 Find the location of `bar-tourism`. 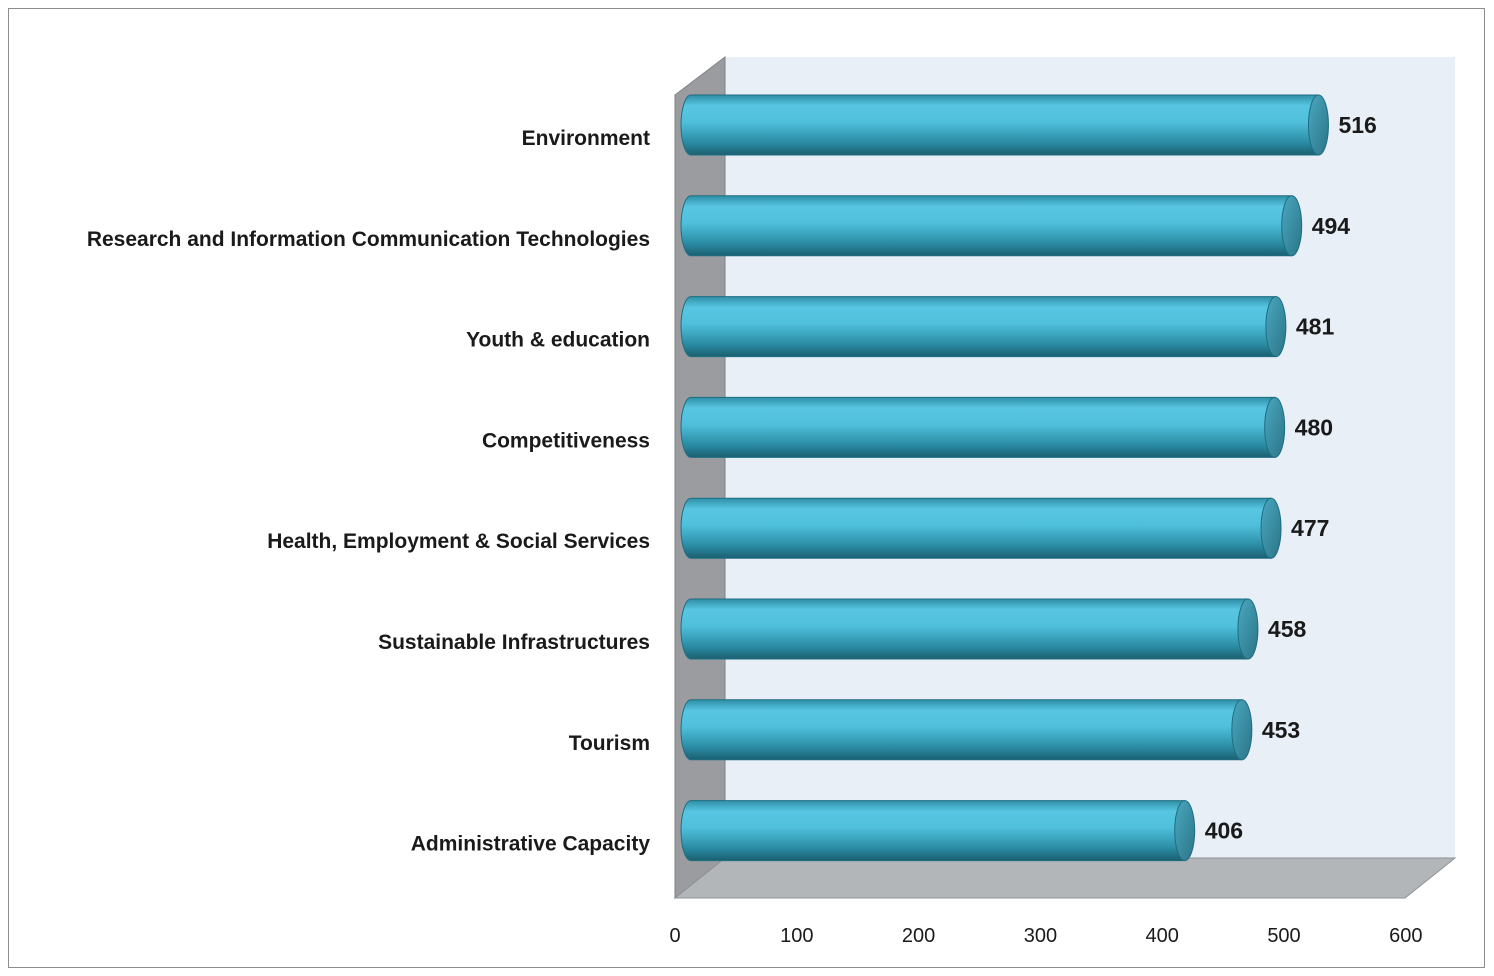

bar-tourism is located at coordinates (961, 730).